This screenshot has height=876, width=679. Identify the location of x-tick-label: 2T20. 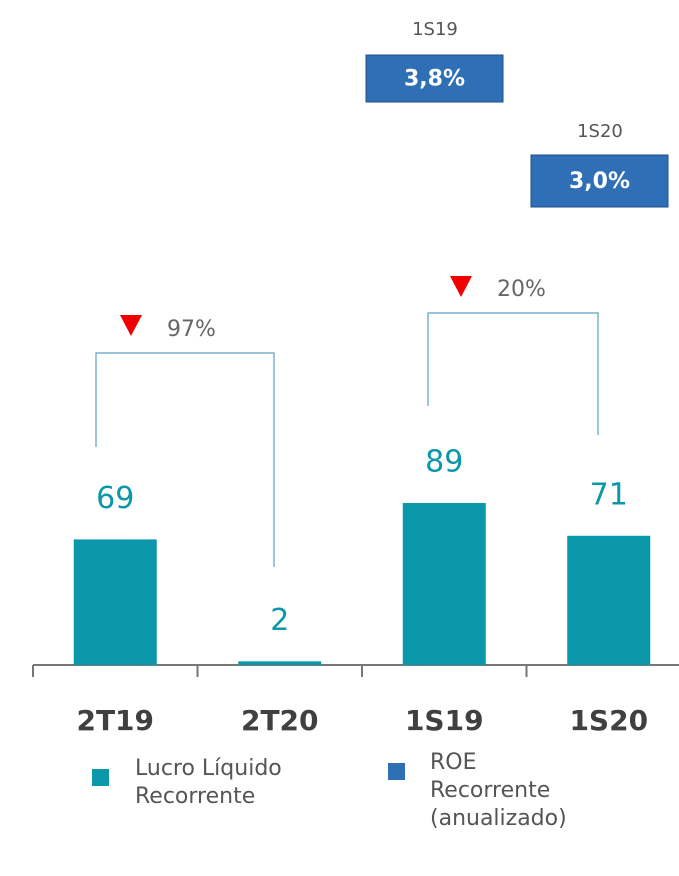
(280, 720).